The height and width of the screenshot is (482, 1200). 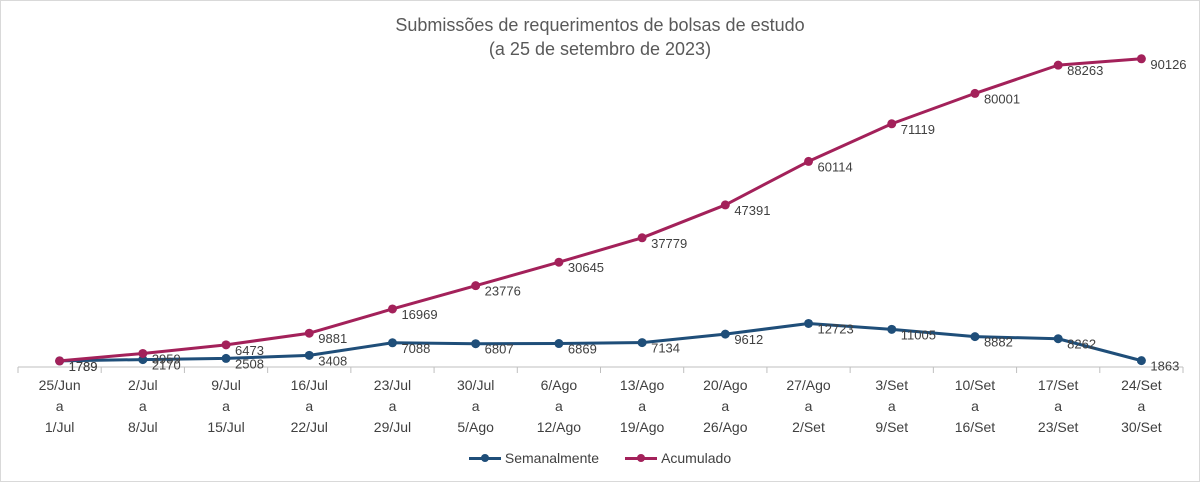 What do you see at coordinates (669, 243) in the screenshot?
I see `data-label-acumulado: 37779` at bounding box center [669, 243].